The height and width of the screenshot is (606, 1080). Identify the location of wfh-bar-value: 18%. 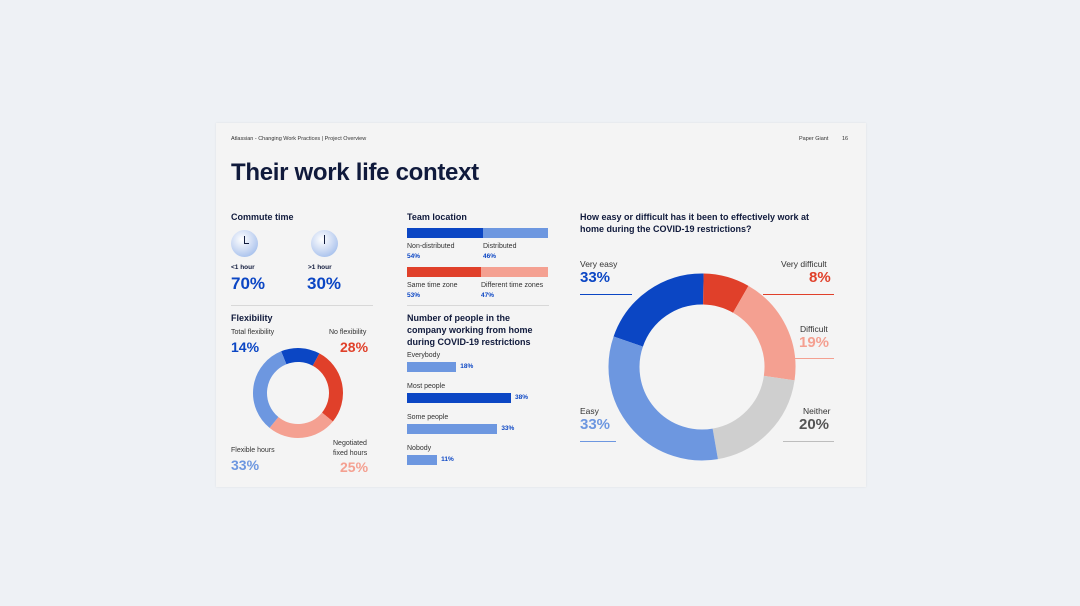
(467, 366).